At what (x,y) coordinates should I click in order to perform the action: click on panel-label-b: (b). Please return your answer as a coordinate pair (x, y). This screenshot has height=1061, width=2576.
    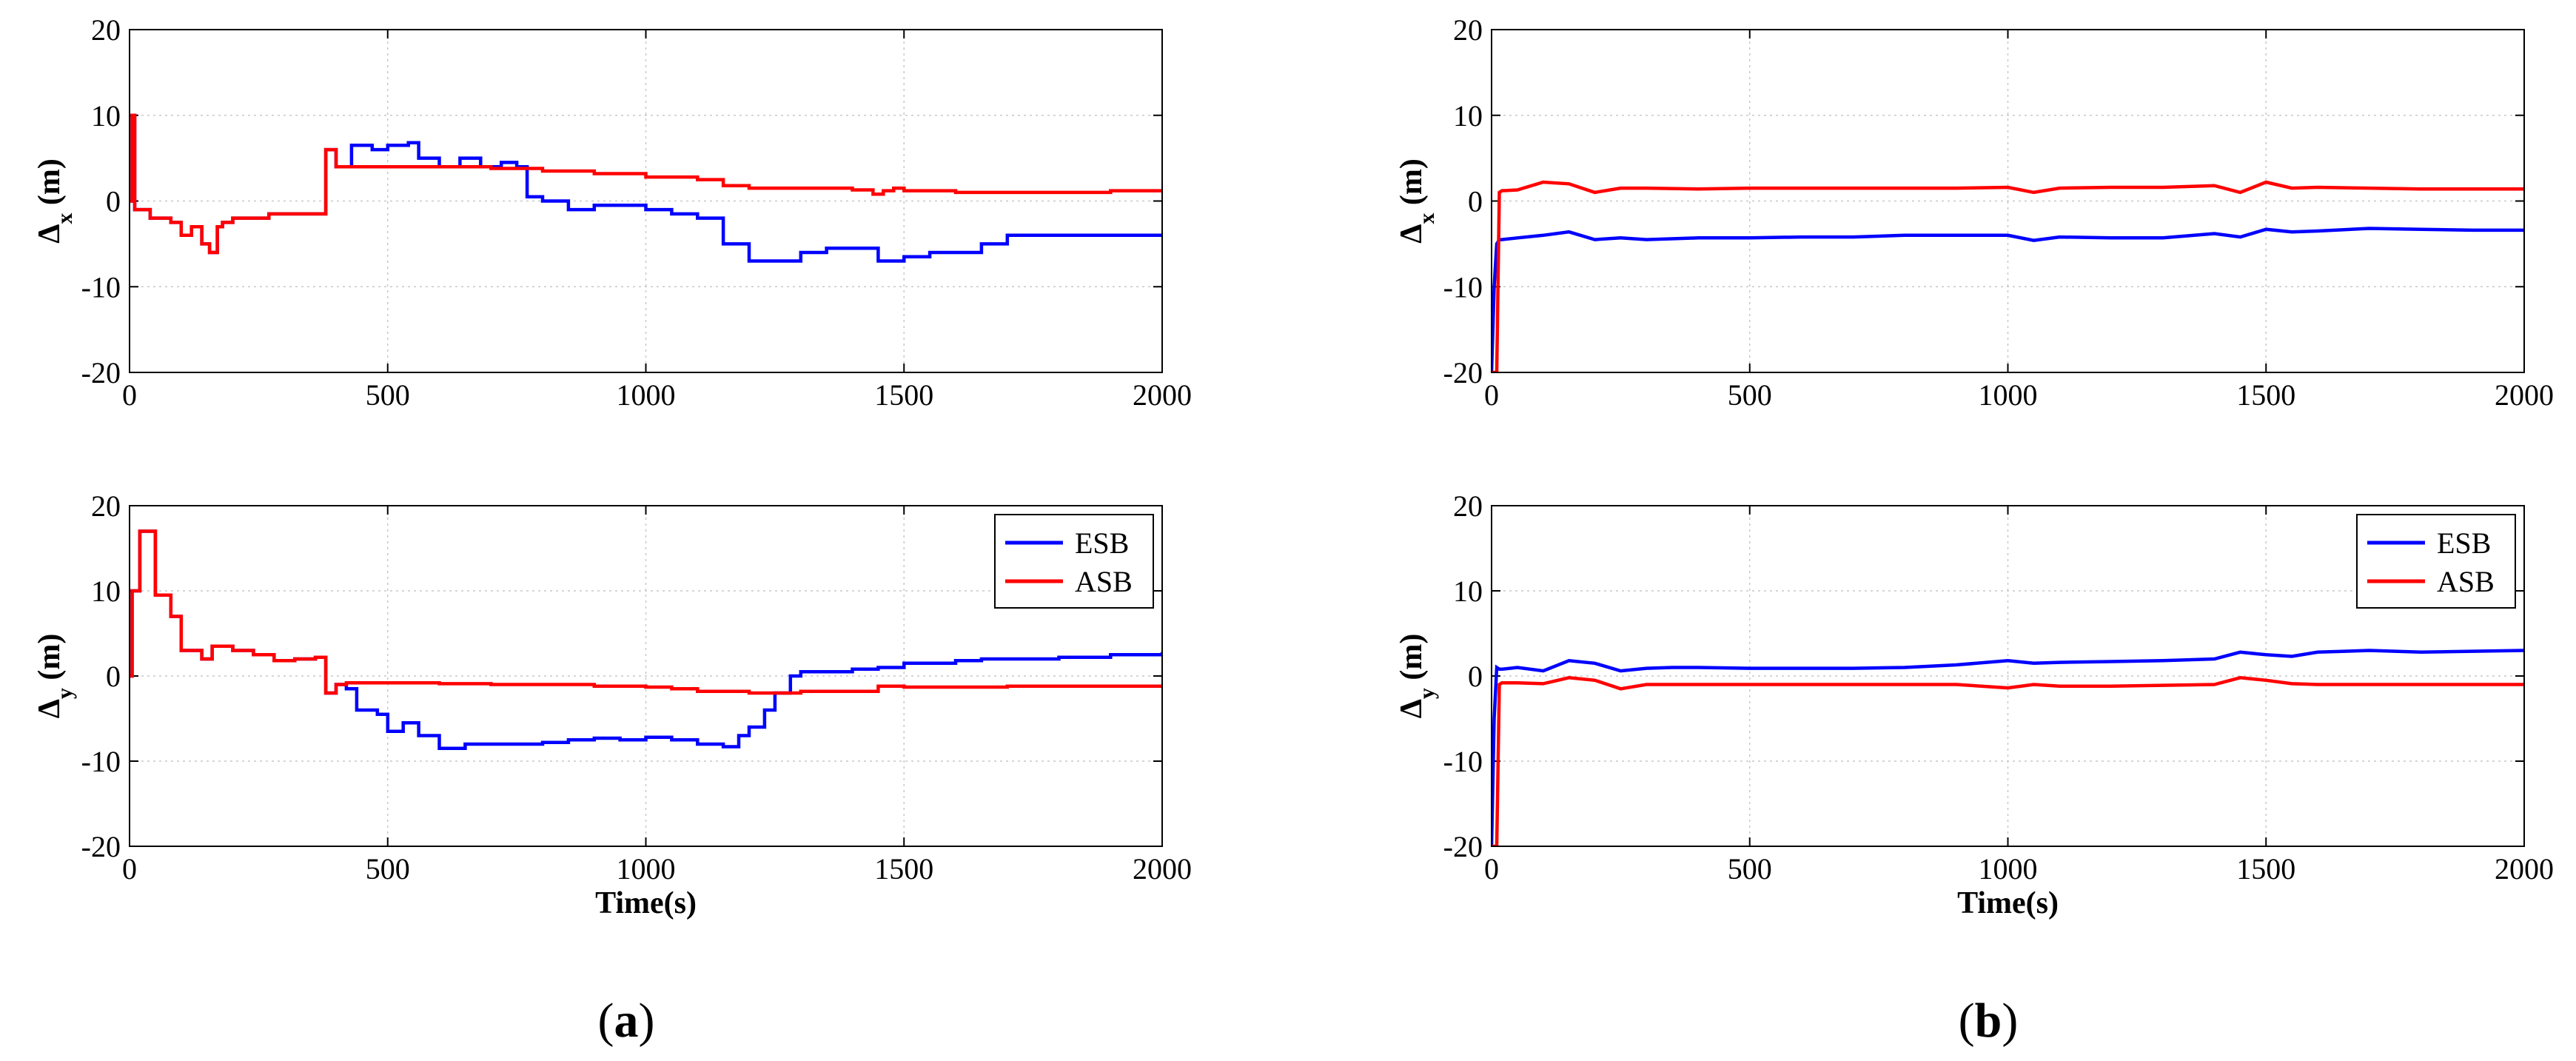
    Looking at the image, I should click on (1989, 1021).